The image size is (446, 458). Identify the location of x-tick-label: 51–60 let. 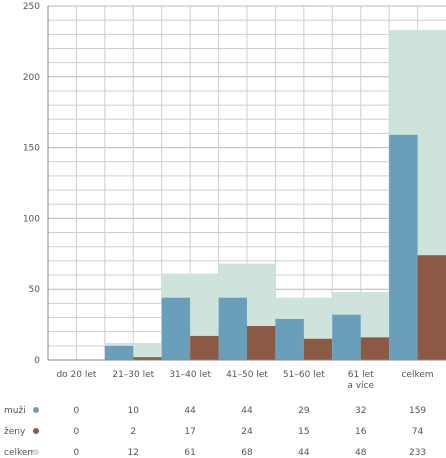
(304, 375).